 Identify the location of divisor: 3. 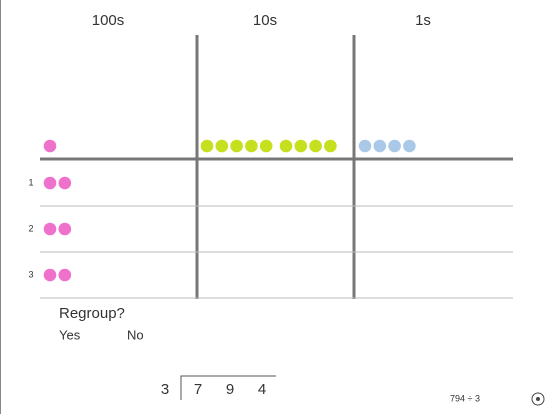
(165, 389).